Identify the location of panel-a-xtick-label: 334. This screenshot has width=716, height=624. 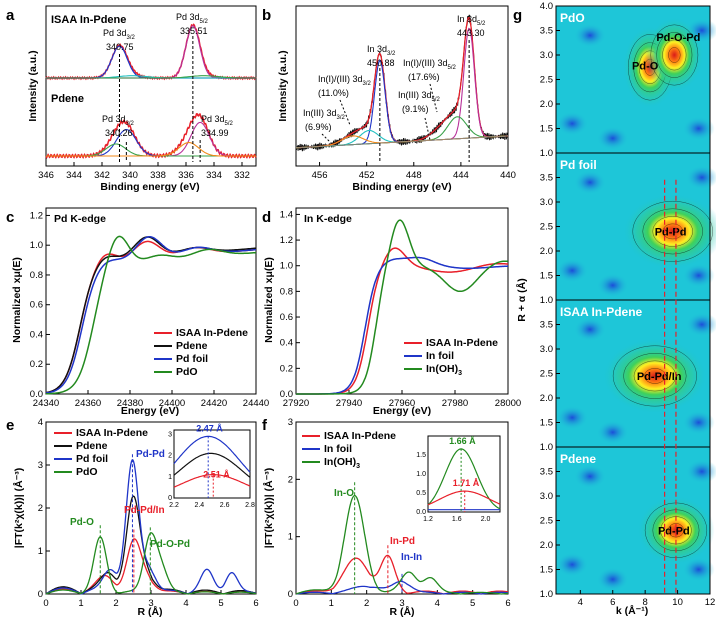
(214, 175).